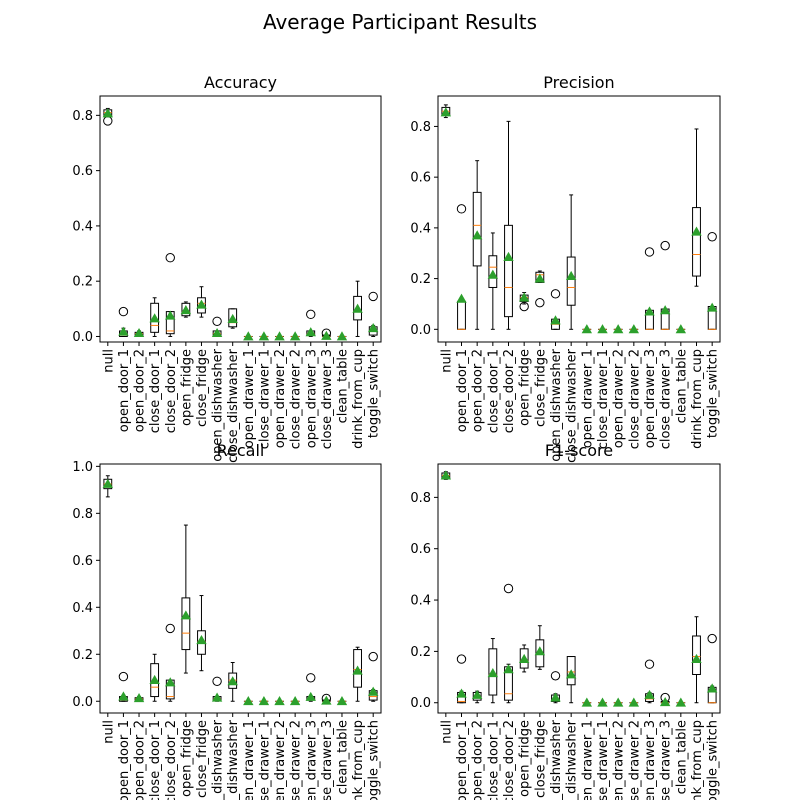  What do you see at coordinates (82, 116) in the screenshot?
I see `y-tick-label: 0.8` at bounding box center [82, 116].